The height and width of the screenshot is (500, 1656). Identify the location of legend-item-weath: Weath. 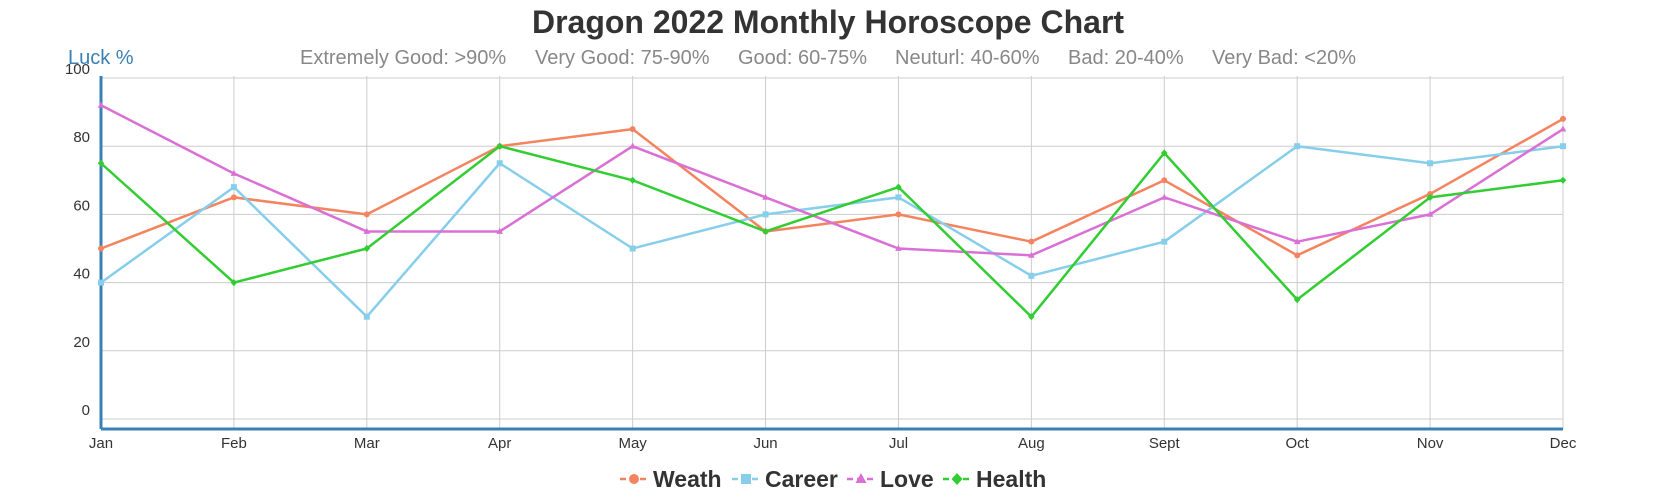
(671, 479).